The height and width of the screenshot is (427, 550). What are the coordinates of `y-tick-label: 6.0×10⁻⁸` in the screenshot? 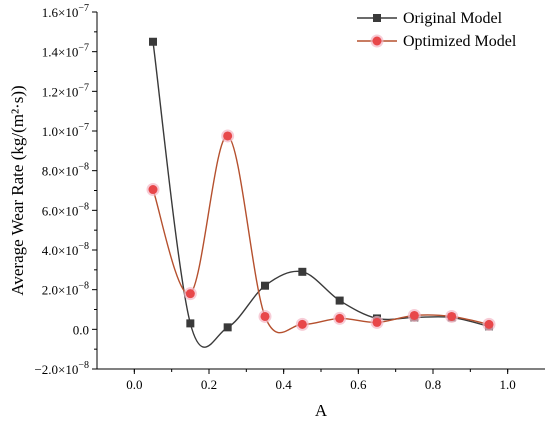 It's located at (65, 209).